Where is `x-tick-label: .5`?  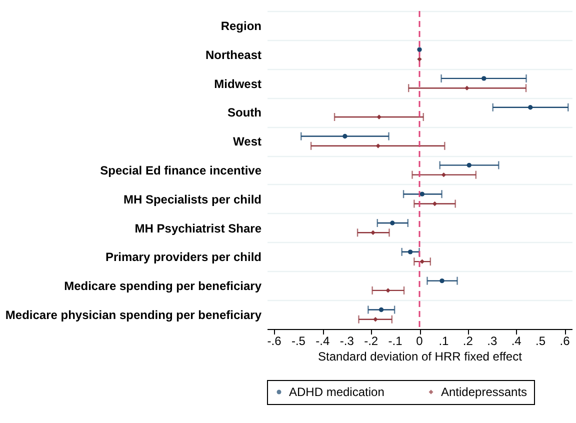
x-tick-label: .5 is located at coordinates (541, 341).